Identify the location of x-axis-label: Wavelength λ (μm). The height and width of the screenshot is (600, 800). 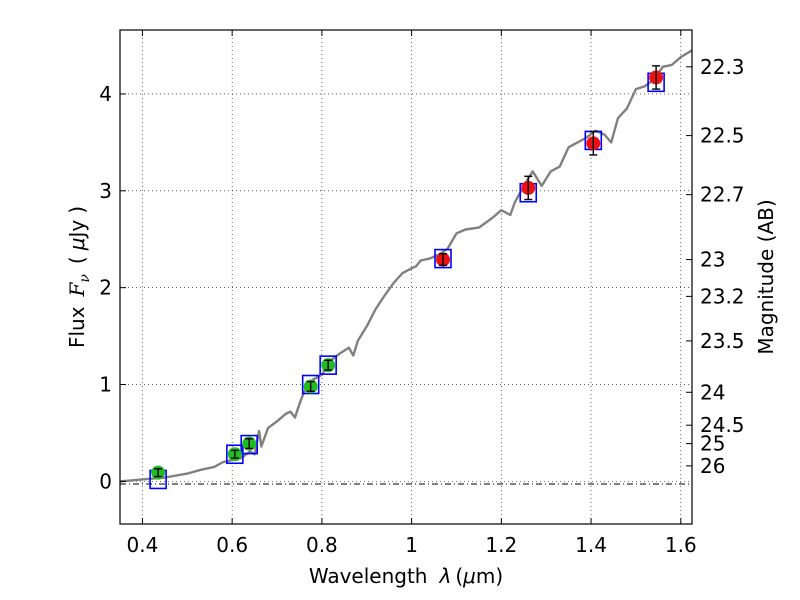
(406, 576).